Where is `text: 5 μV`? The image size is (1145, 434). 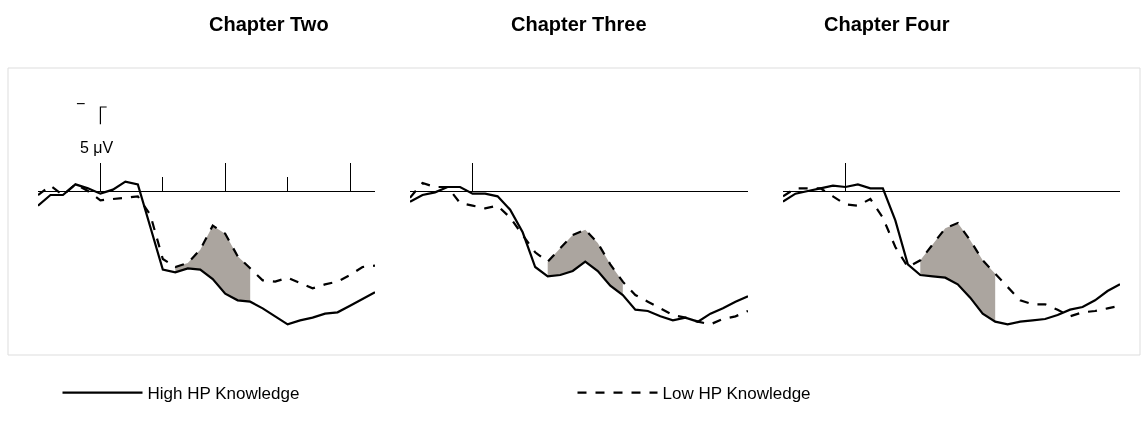
text: 5 μV is located at coordinates (97, 147).